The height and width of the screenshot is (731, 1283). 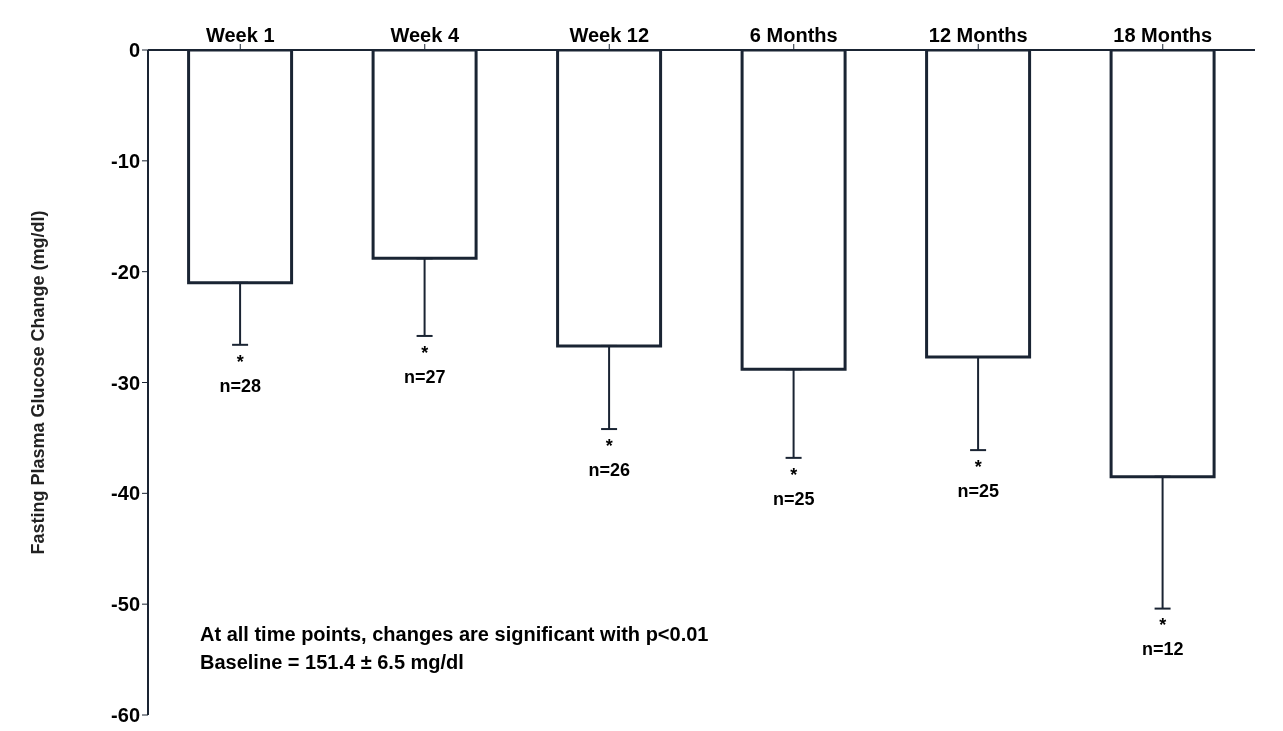 What do you see at coordinates (134, 50) in the screenshot?
I see `y-tick-label: 0` at bounding box center [134, 50].